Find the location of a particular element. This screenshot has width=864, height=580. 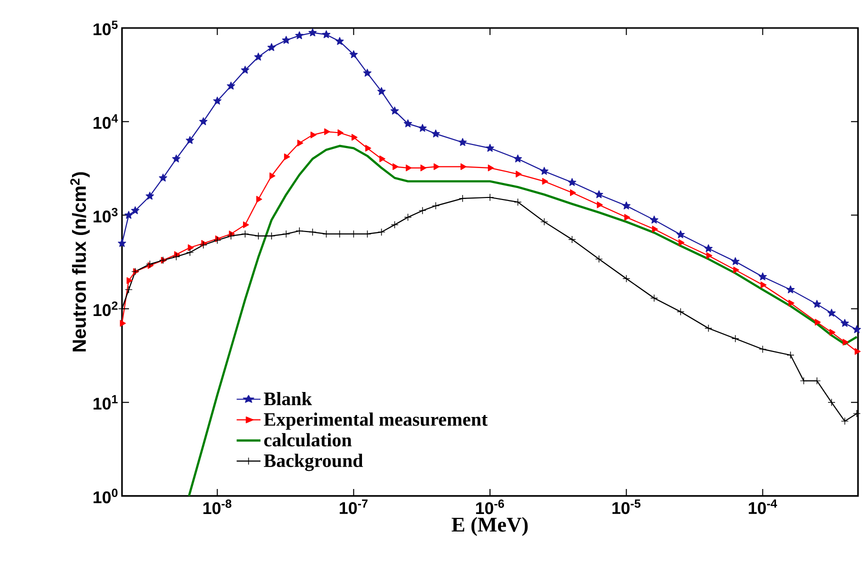

x-tick-label: 10$^{-4}$ is located at coordinates (763, 507).